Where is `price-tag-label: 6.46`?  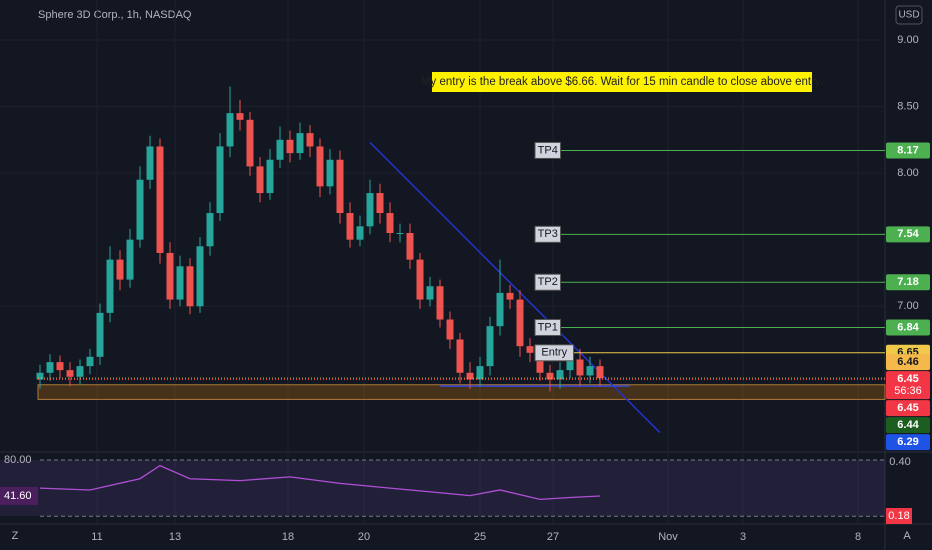 price-tag-label: 6.46 is located at coordinates (907, 362).